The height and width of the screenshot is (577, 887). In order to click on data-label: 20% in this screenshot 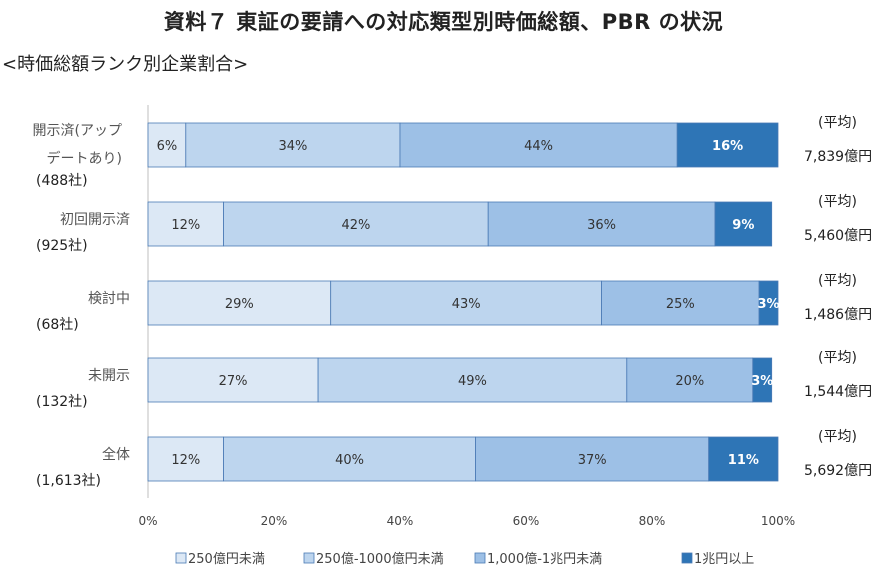, I will do `click(689, 381)`.